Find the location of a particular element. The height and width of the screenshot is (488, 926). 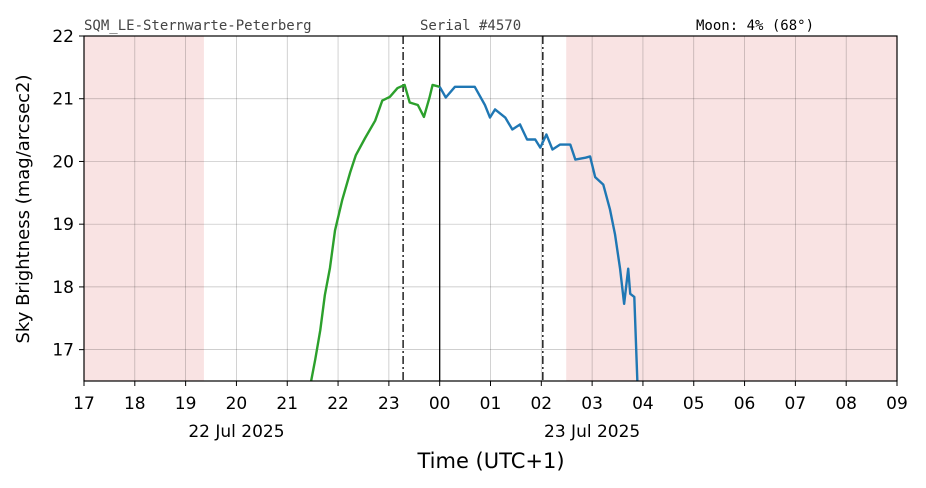

header-moon: Moon: 4% (68°) is located at coordinates (755, 26).